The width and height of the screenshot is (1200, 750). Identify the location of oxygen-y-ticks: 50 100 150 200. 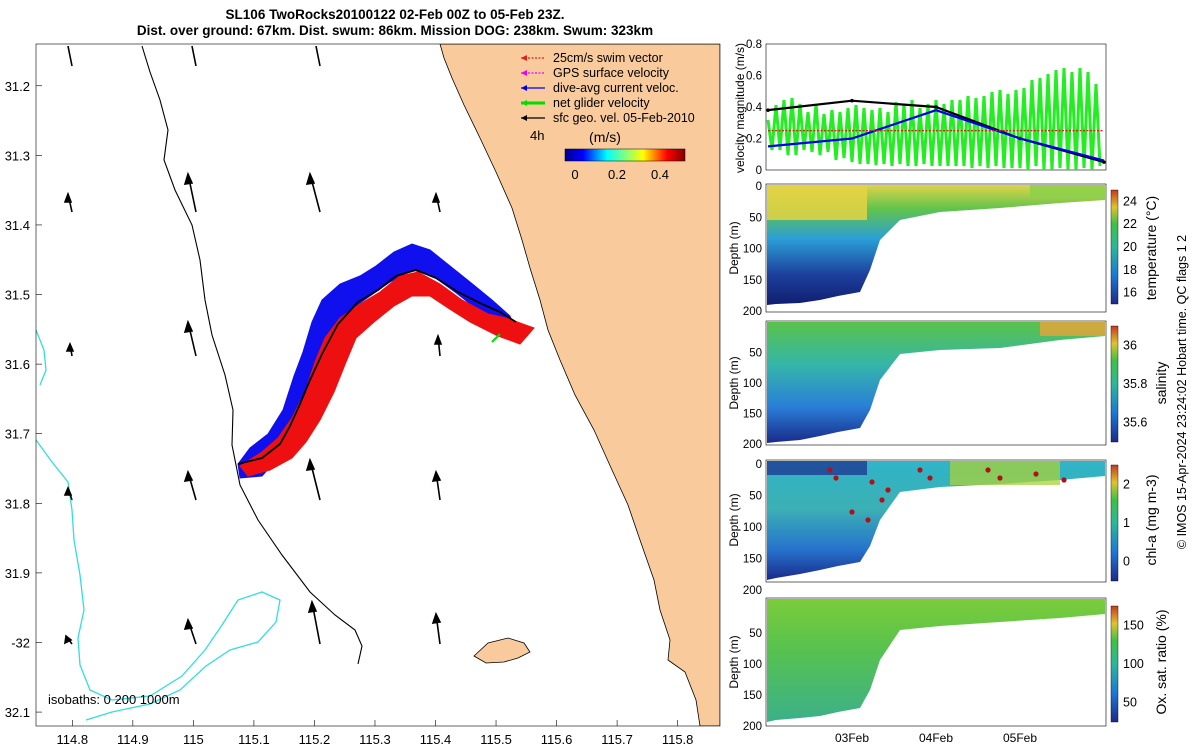
(752, 680).